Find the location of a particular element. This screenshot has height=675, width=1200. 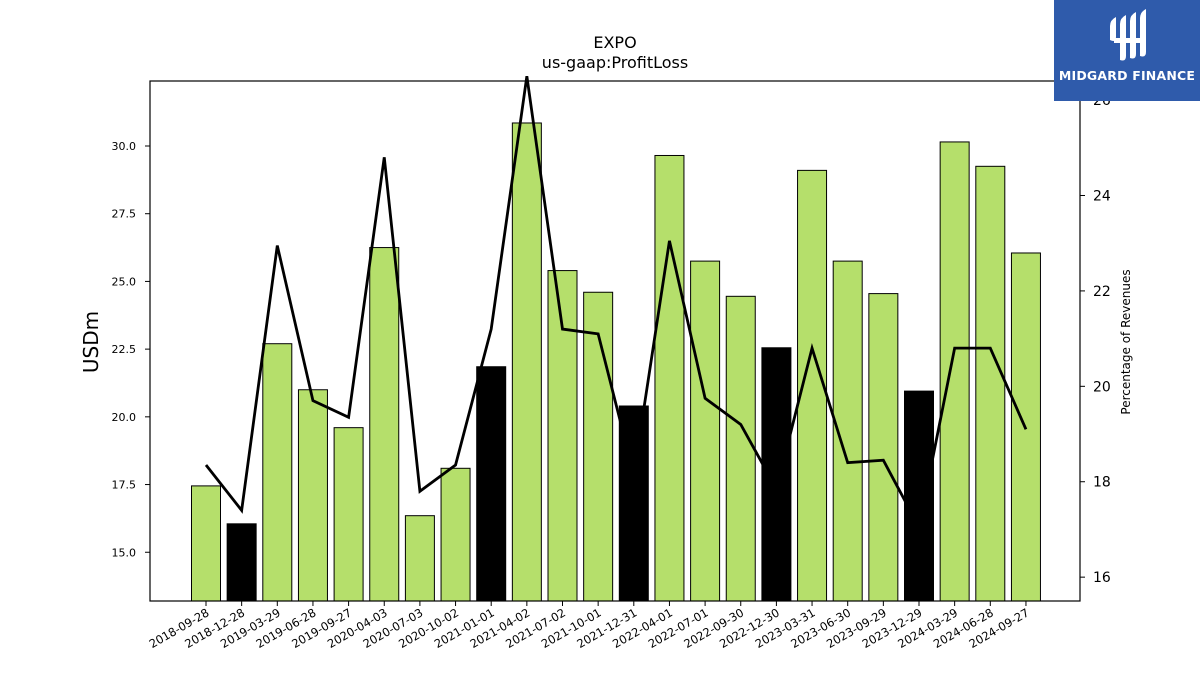

y2-tick-label: 18 is located at coordinates (1102, 483).